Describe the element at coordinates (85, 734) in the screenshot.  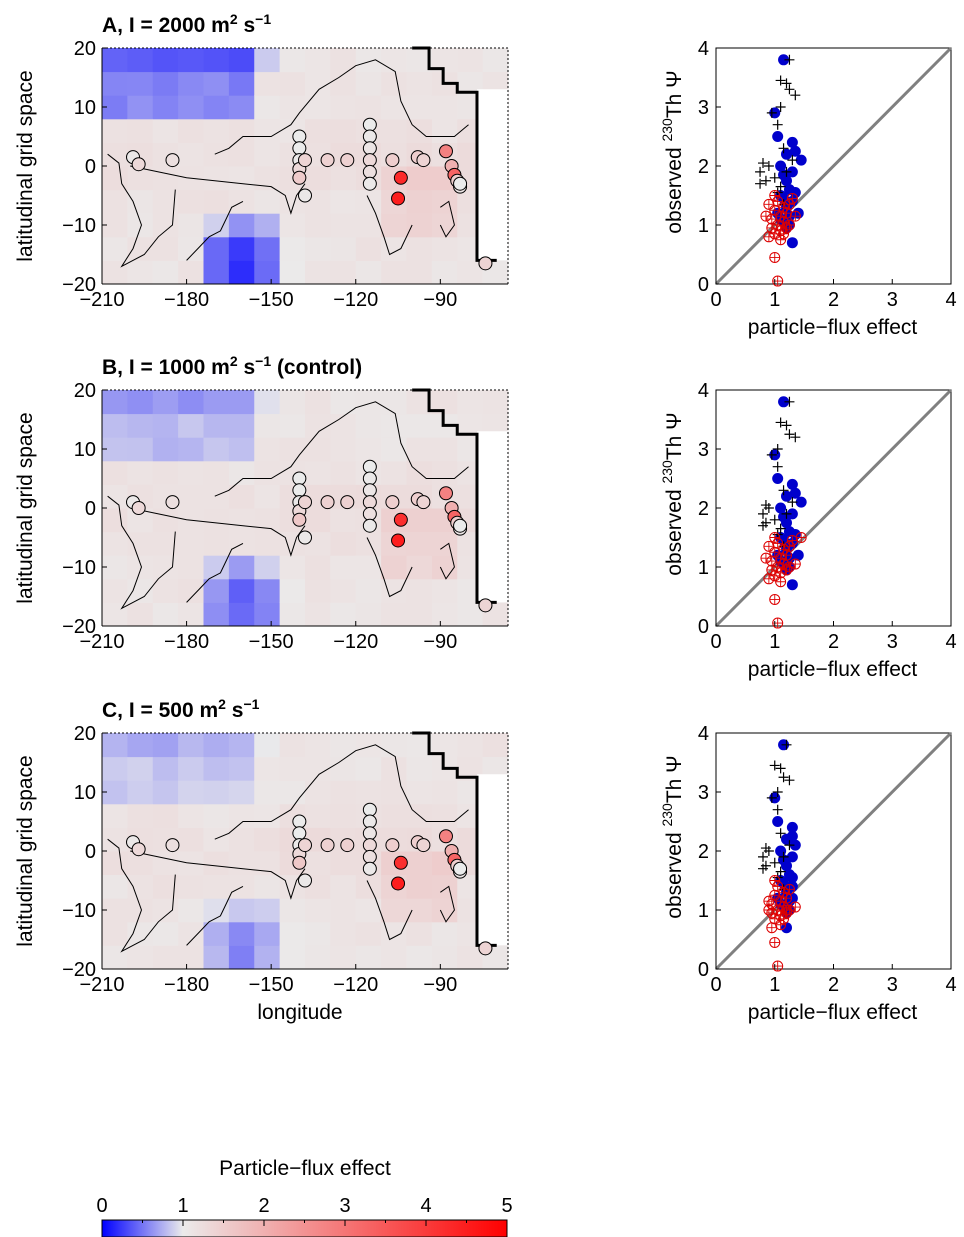
I see `map-ytick-label: 20` at that location.